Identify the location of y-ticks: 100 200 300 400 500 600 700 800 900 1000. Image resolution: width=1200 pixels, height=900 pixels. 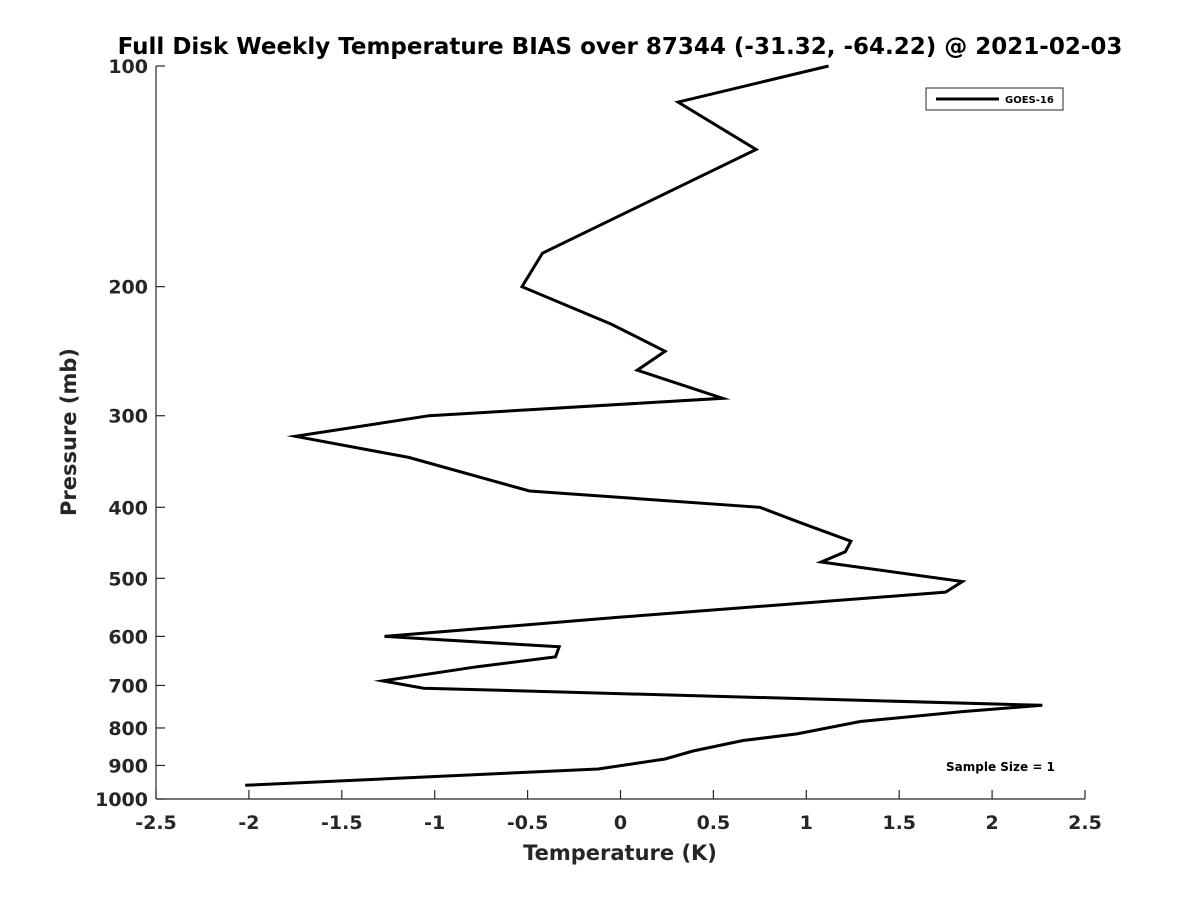
(130, 433).